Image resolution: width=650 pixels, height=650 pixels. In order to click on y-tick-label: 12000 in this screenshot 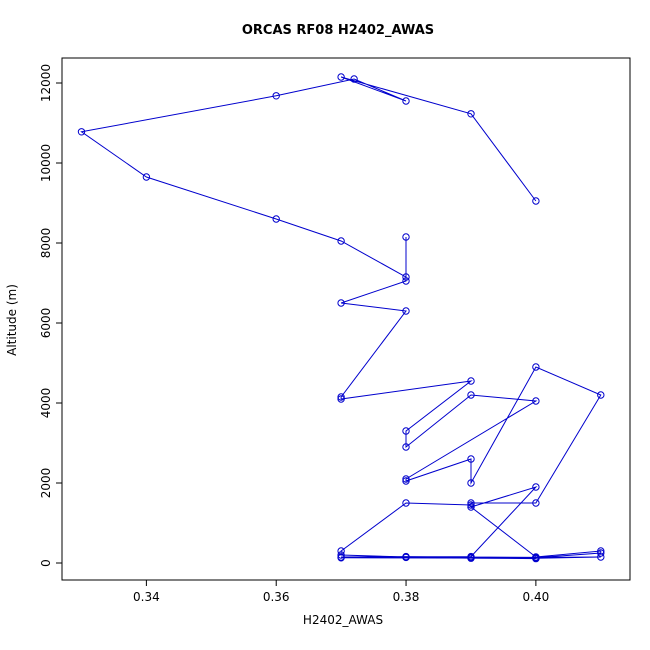, I will do `click(46, 83)`.